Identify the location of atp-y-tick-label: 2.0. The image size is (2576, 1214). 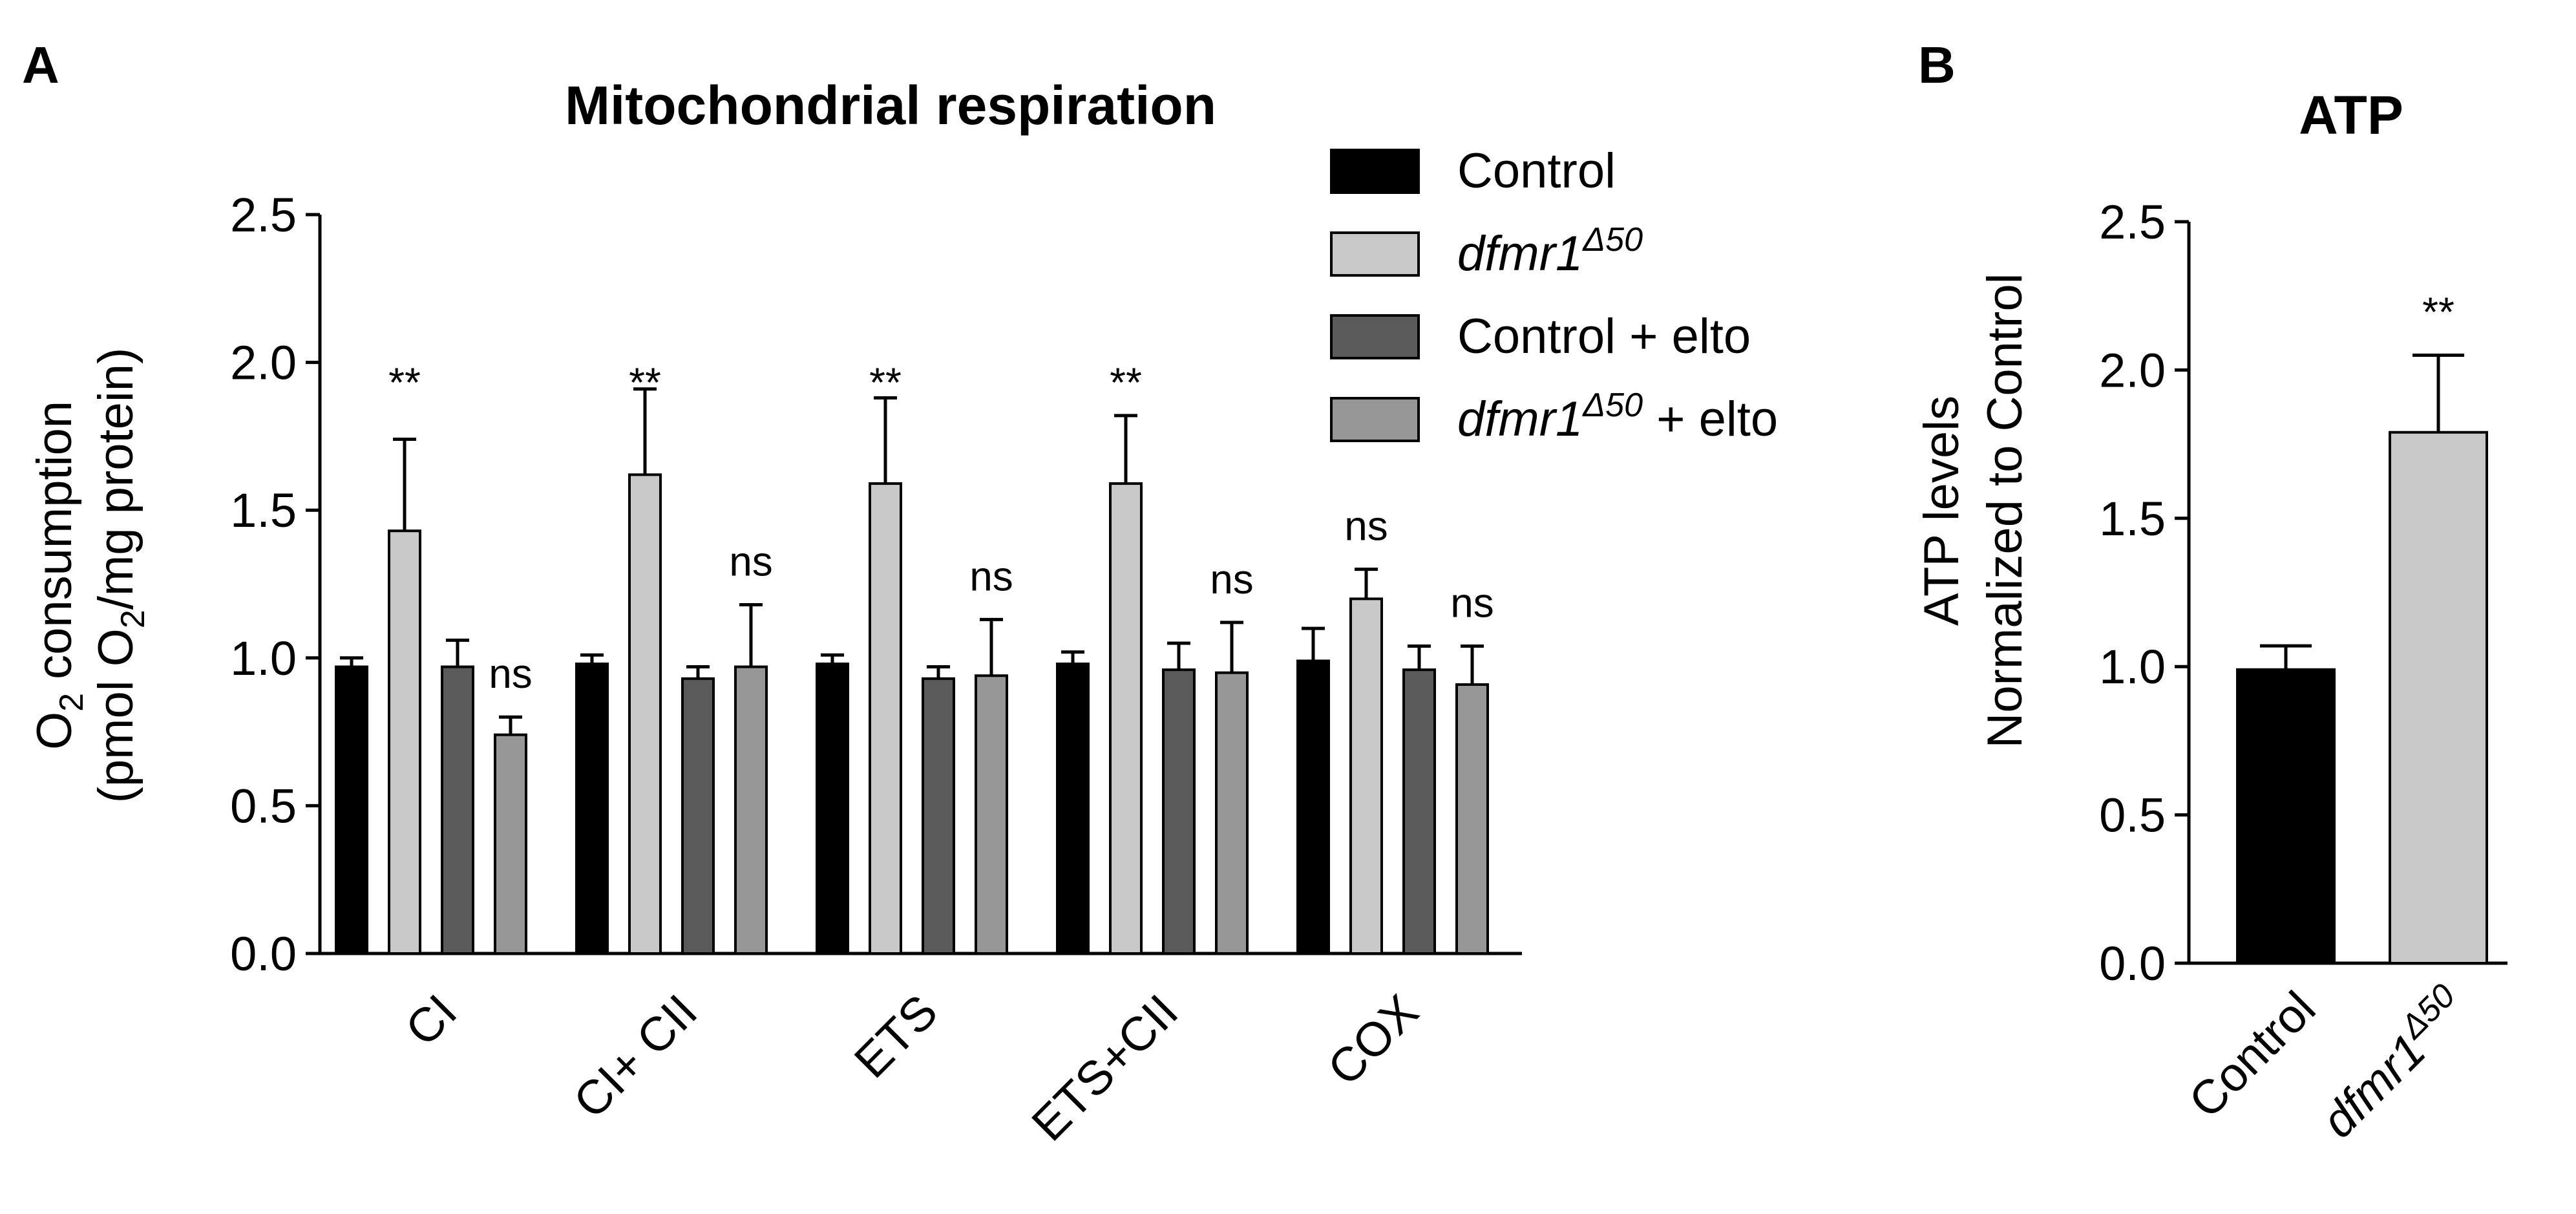
(2132, 370).